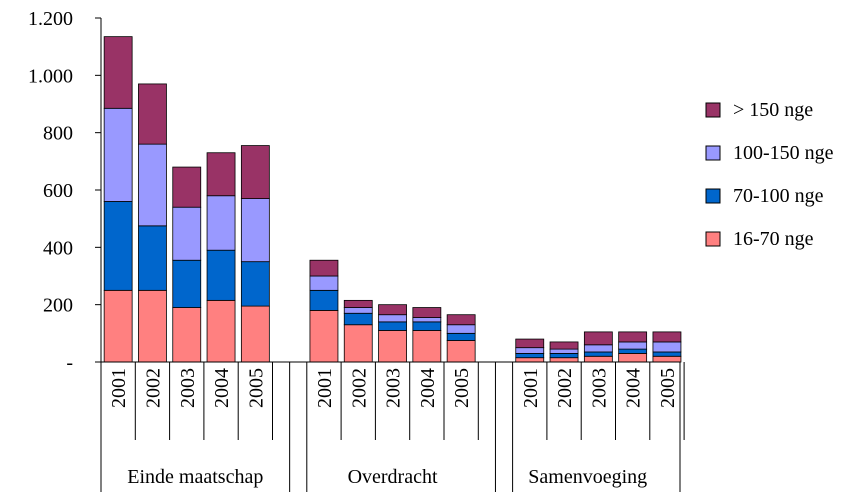 The width and height of the screenshot is (861, 492). Describe the element at coordinates (187, 233) in the screenshot. I see `bar-segment-3-group-1-2003` at that location.